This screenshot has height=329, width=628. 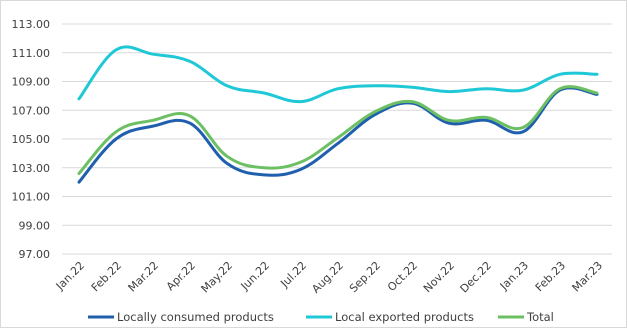 I want to click on x-tick-label: Jan.23, so click(x=514, y=276).